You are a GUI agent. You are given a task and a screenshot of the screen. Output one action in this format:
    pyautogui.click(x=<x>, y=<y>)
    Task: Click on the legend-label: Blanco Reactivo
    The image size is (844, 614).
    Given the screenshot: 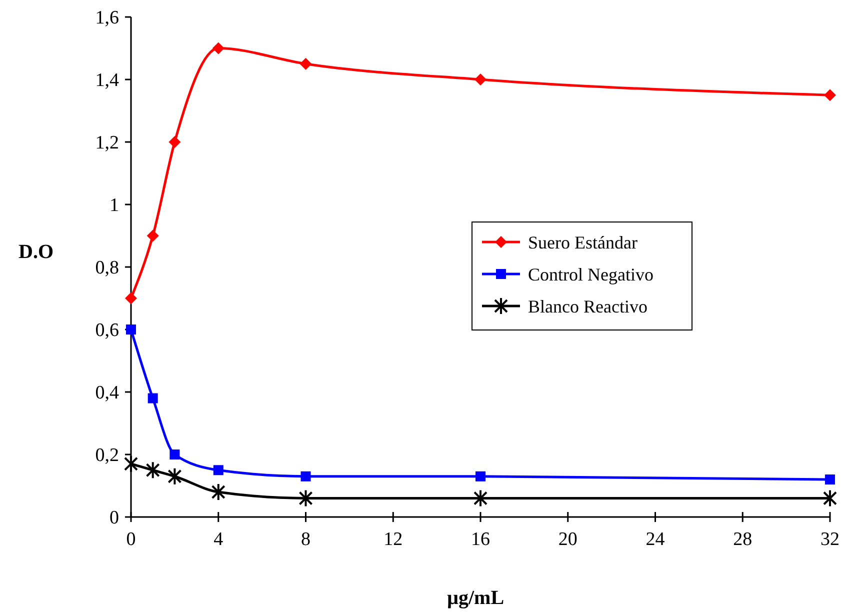 What is the action you would take?
    pyautogui.click(x=588, y=306)
    